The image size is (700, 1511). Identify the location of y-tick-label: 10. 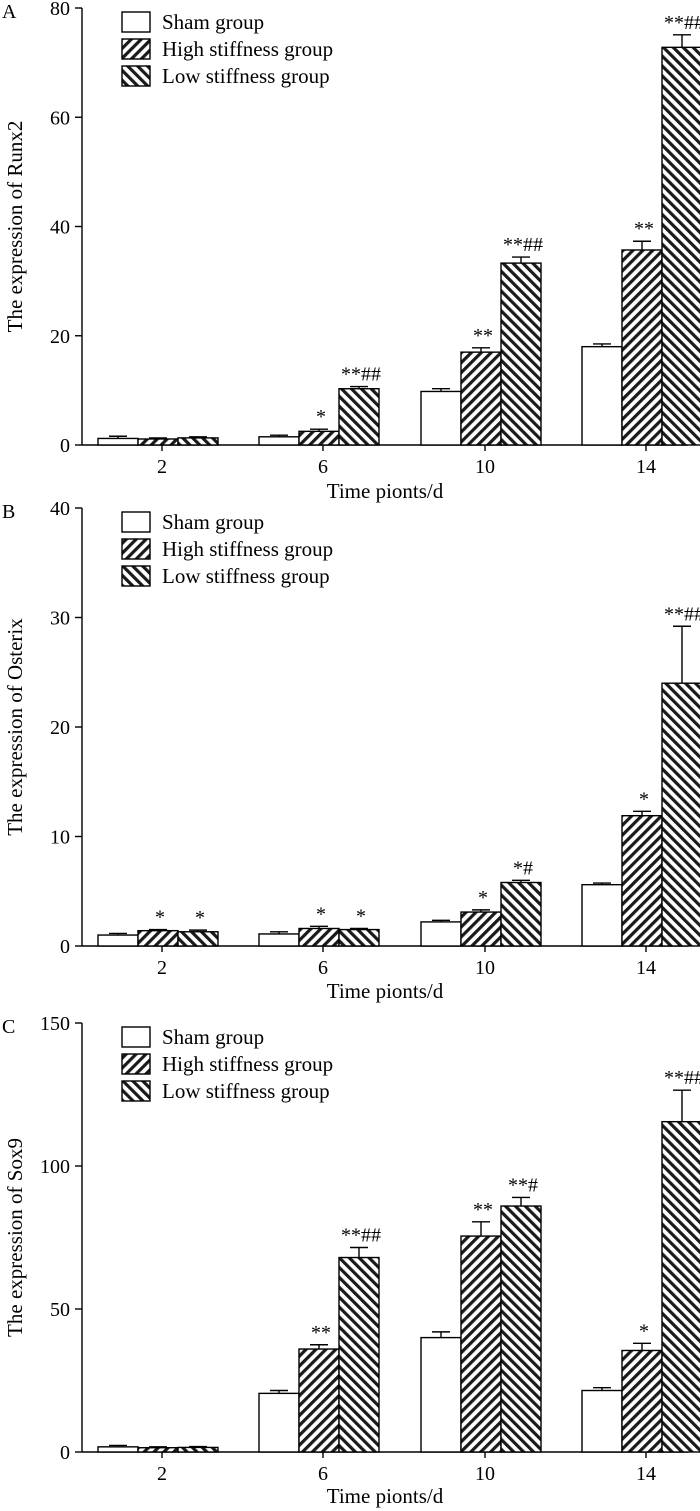
(60, 838).